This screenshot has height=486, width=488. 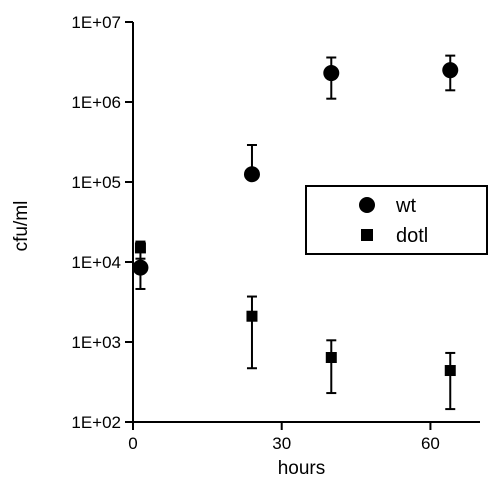 What do you see at coordinates (96, 422) in the screenshot?
I see `y-tick-label: 1E+02` at bounding box center [96, 422].